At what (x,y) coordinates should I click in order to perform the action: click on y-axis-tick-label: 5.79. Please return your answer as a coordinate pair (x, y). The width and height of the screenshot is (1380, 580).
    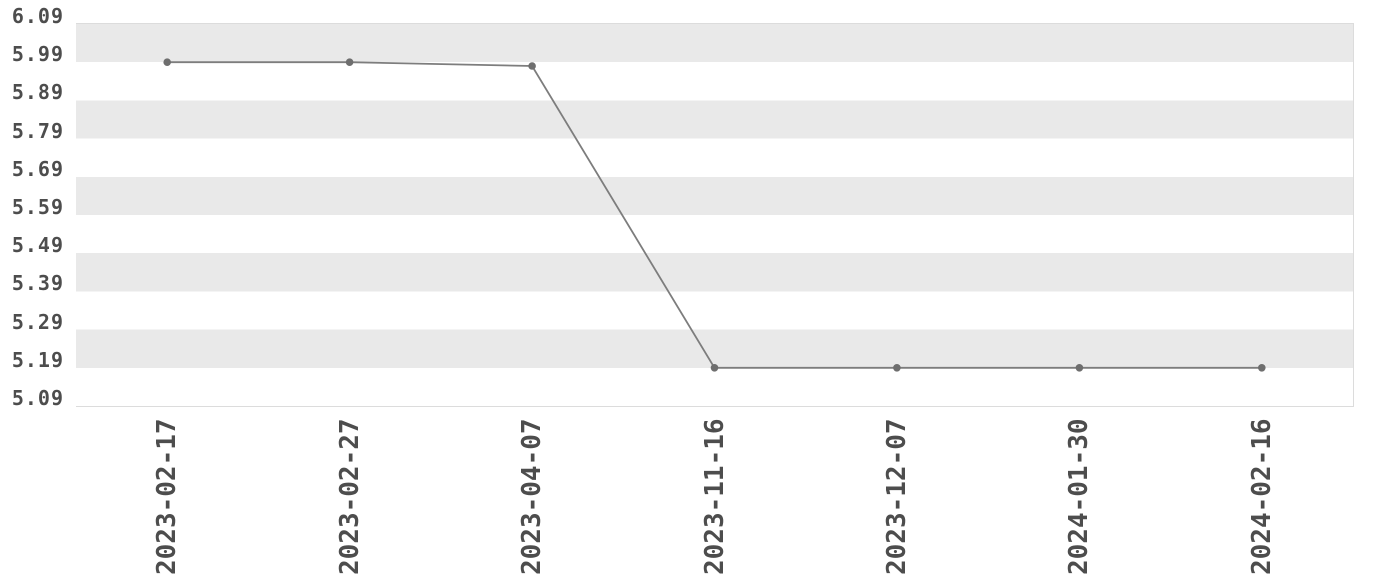
    Looking at the image, I should click on (37, 130).